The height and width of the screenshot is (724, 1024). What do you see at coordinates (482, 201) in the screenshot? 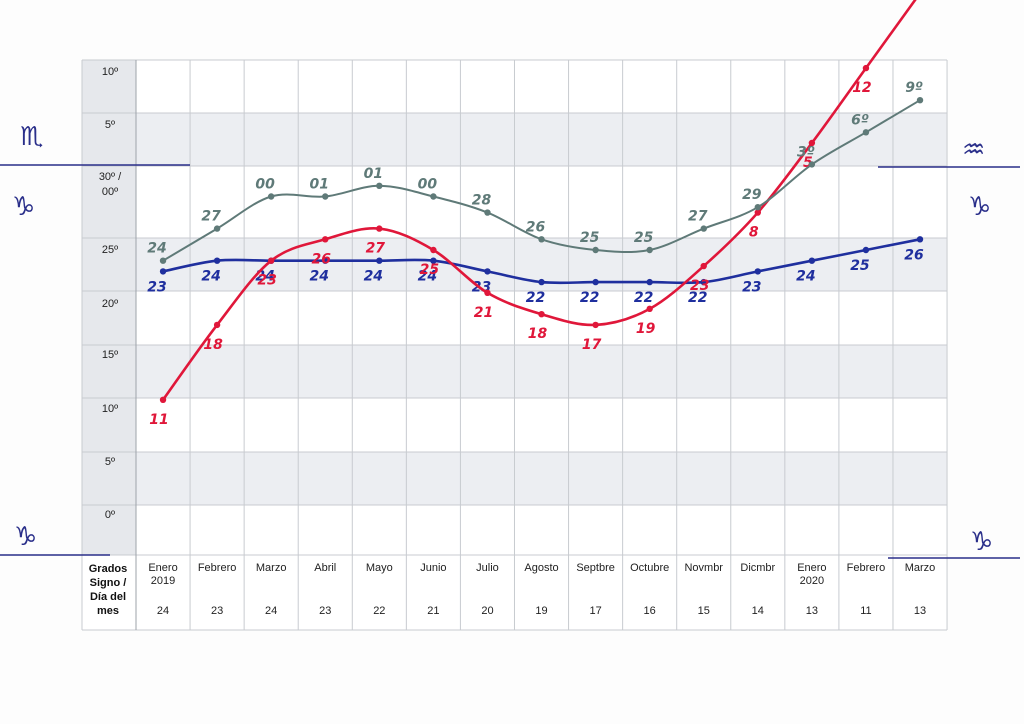
I see `data-label: 28` at bounding box center [482, 201].